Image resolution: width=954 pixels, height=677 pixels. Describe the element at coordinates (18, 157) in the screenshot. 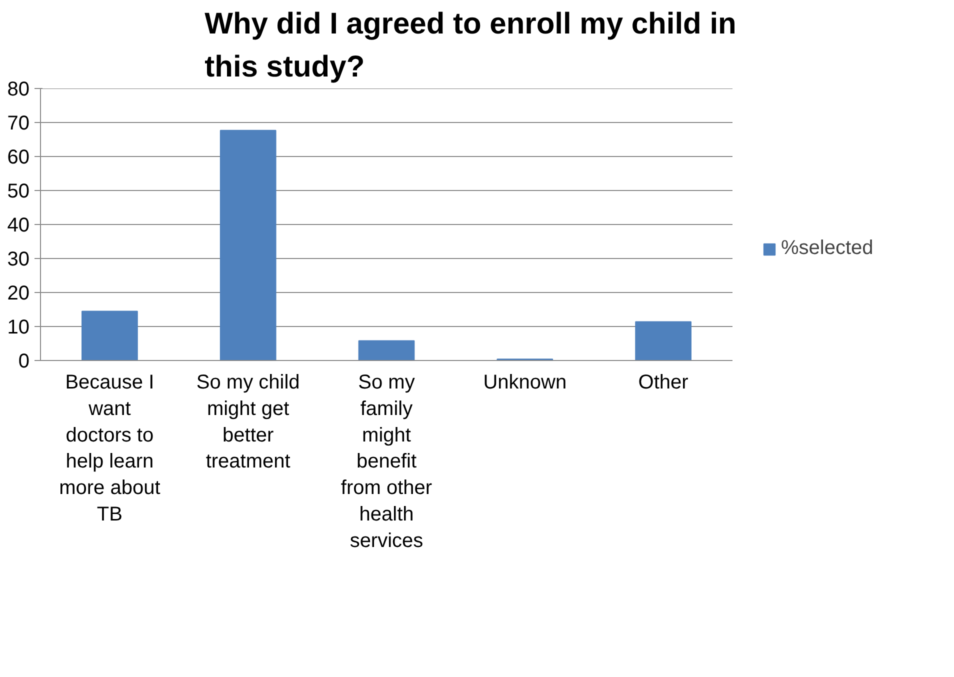

I see `y-tick-label: 60` at that location.